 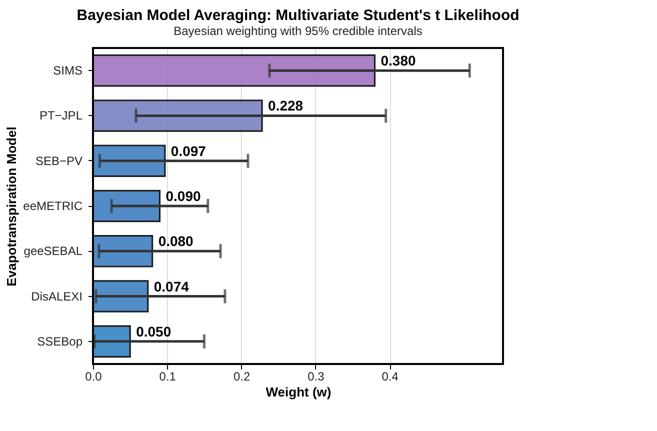 What do you see at coordinates (298, 15) in the screenshot?
I see `chart-title: Bayesian Model Averaging: Multivariate Student's t Likelihood` at bounding box center [298, 15].